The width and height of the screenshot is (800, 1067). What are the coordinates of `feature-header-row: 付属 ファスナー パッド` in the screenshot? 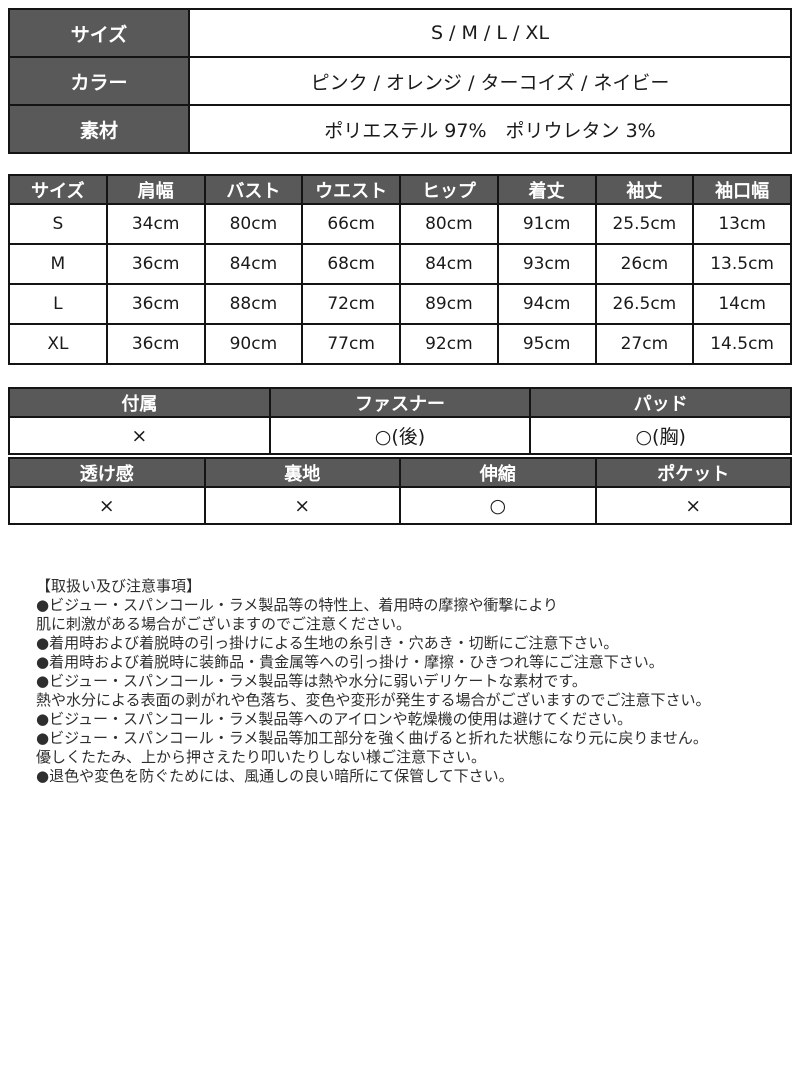 It's located at (400, 402).